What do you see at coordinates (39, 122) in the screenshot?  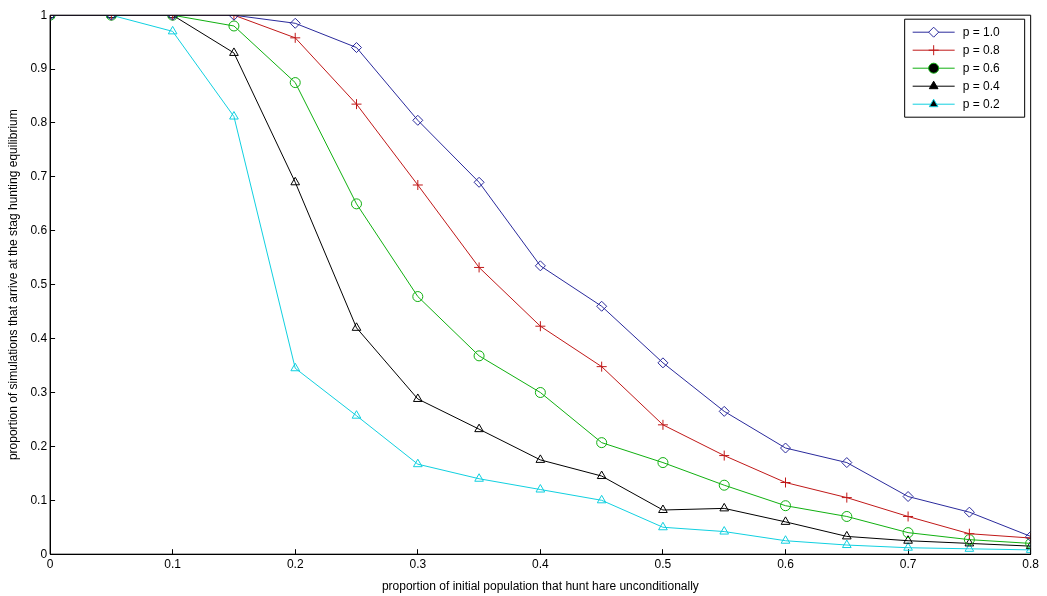 I see `y-tick-label: 0.8` at bounding box center [39, 122].